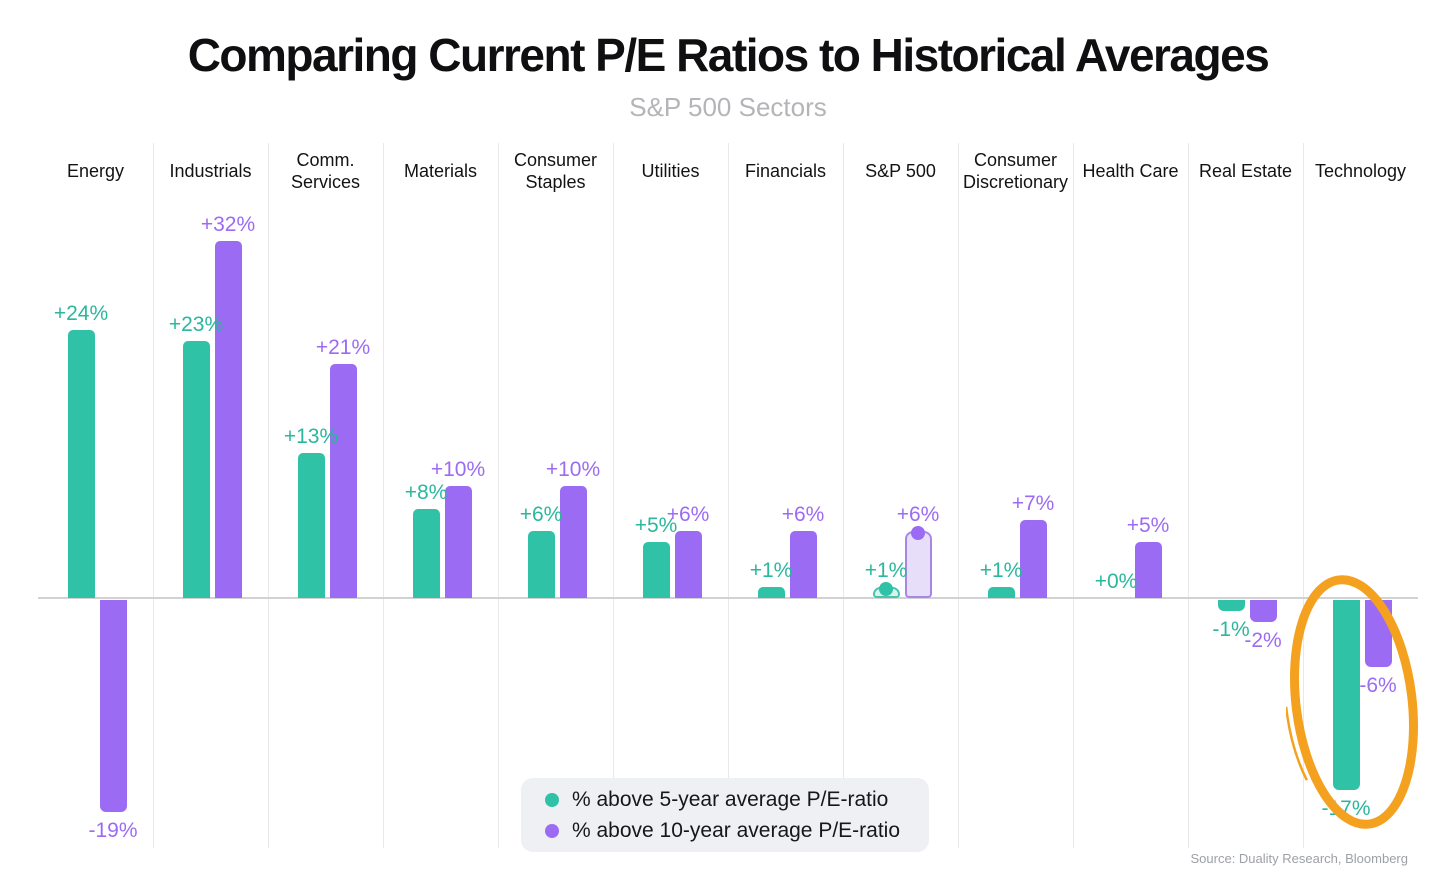 The width and height of the screenshot is (1456, 874). Describe the element at coordinates (1346, 695) in the screenshot. I see `bar-5yr-technology` at that location.